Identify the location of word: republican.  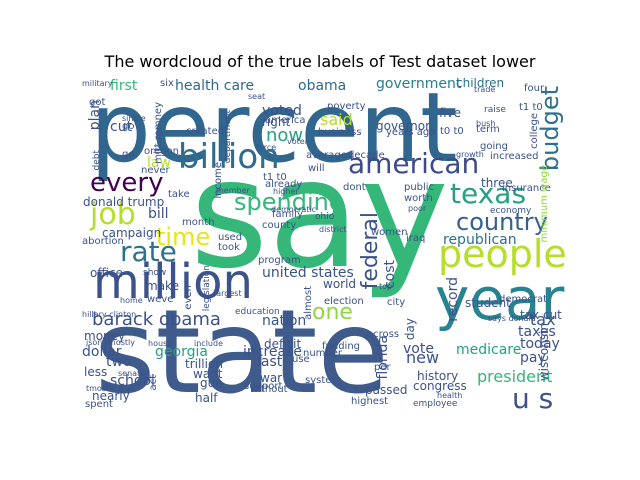
(480, 240).